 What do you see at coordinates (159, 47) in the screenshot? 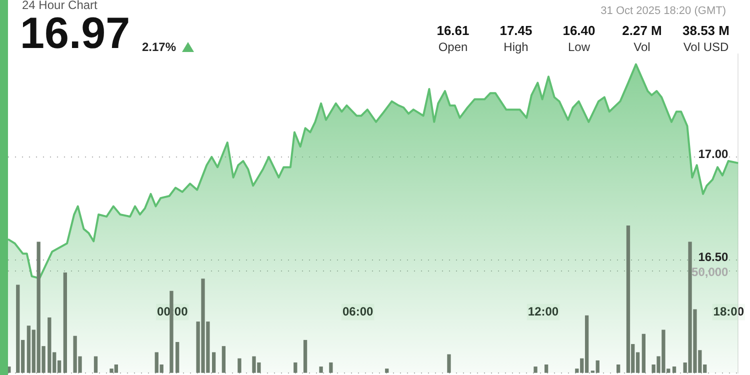
I see `annotation: 2.17%` at bounding box center [159, 47].